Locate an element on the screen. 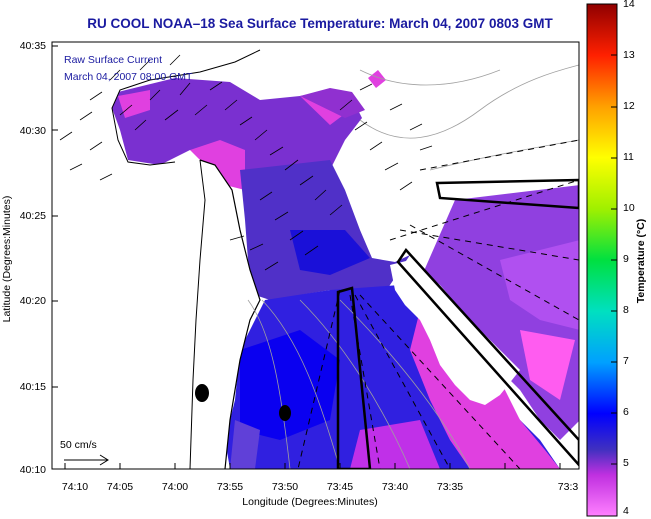 The image size is (651, 519). colorbar-tick-label: 9 is located at coordinates (626, 259).